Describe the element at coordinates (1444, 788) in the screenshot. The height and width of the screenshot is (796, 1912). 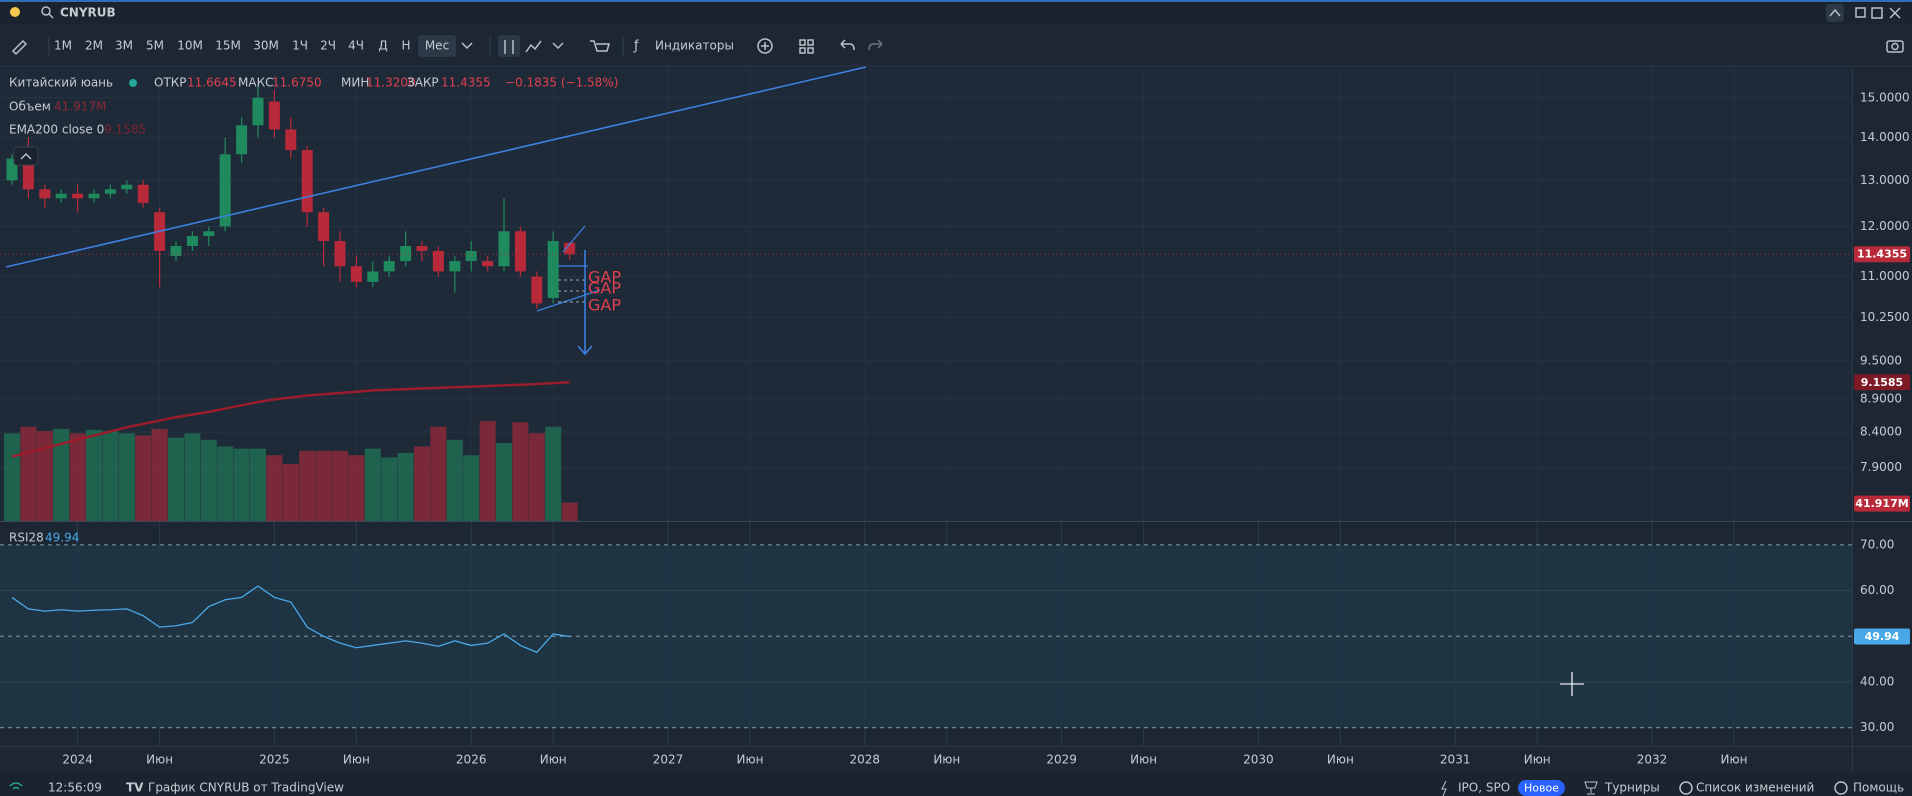
I see `ipo-icon` at that location.